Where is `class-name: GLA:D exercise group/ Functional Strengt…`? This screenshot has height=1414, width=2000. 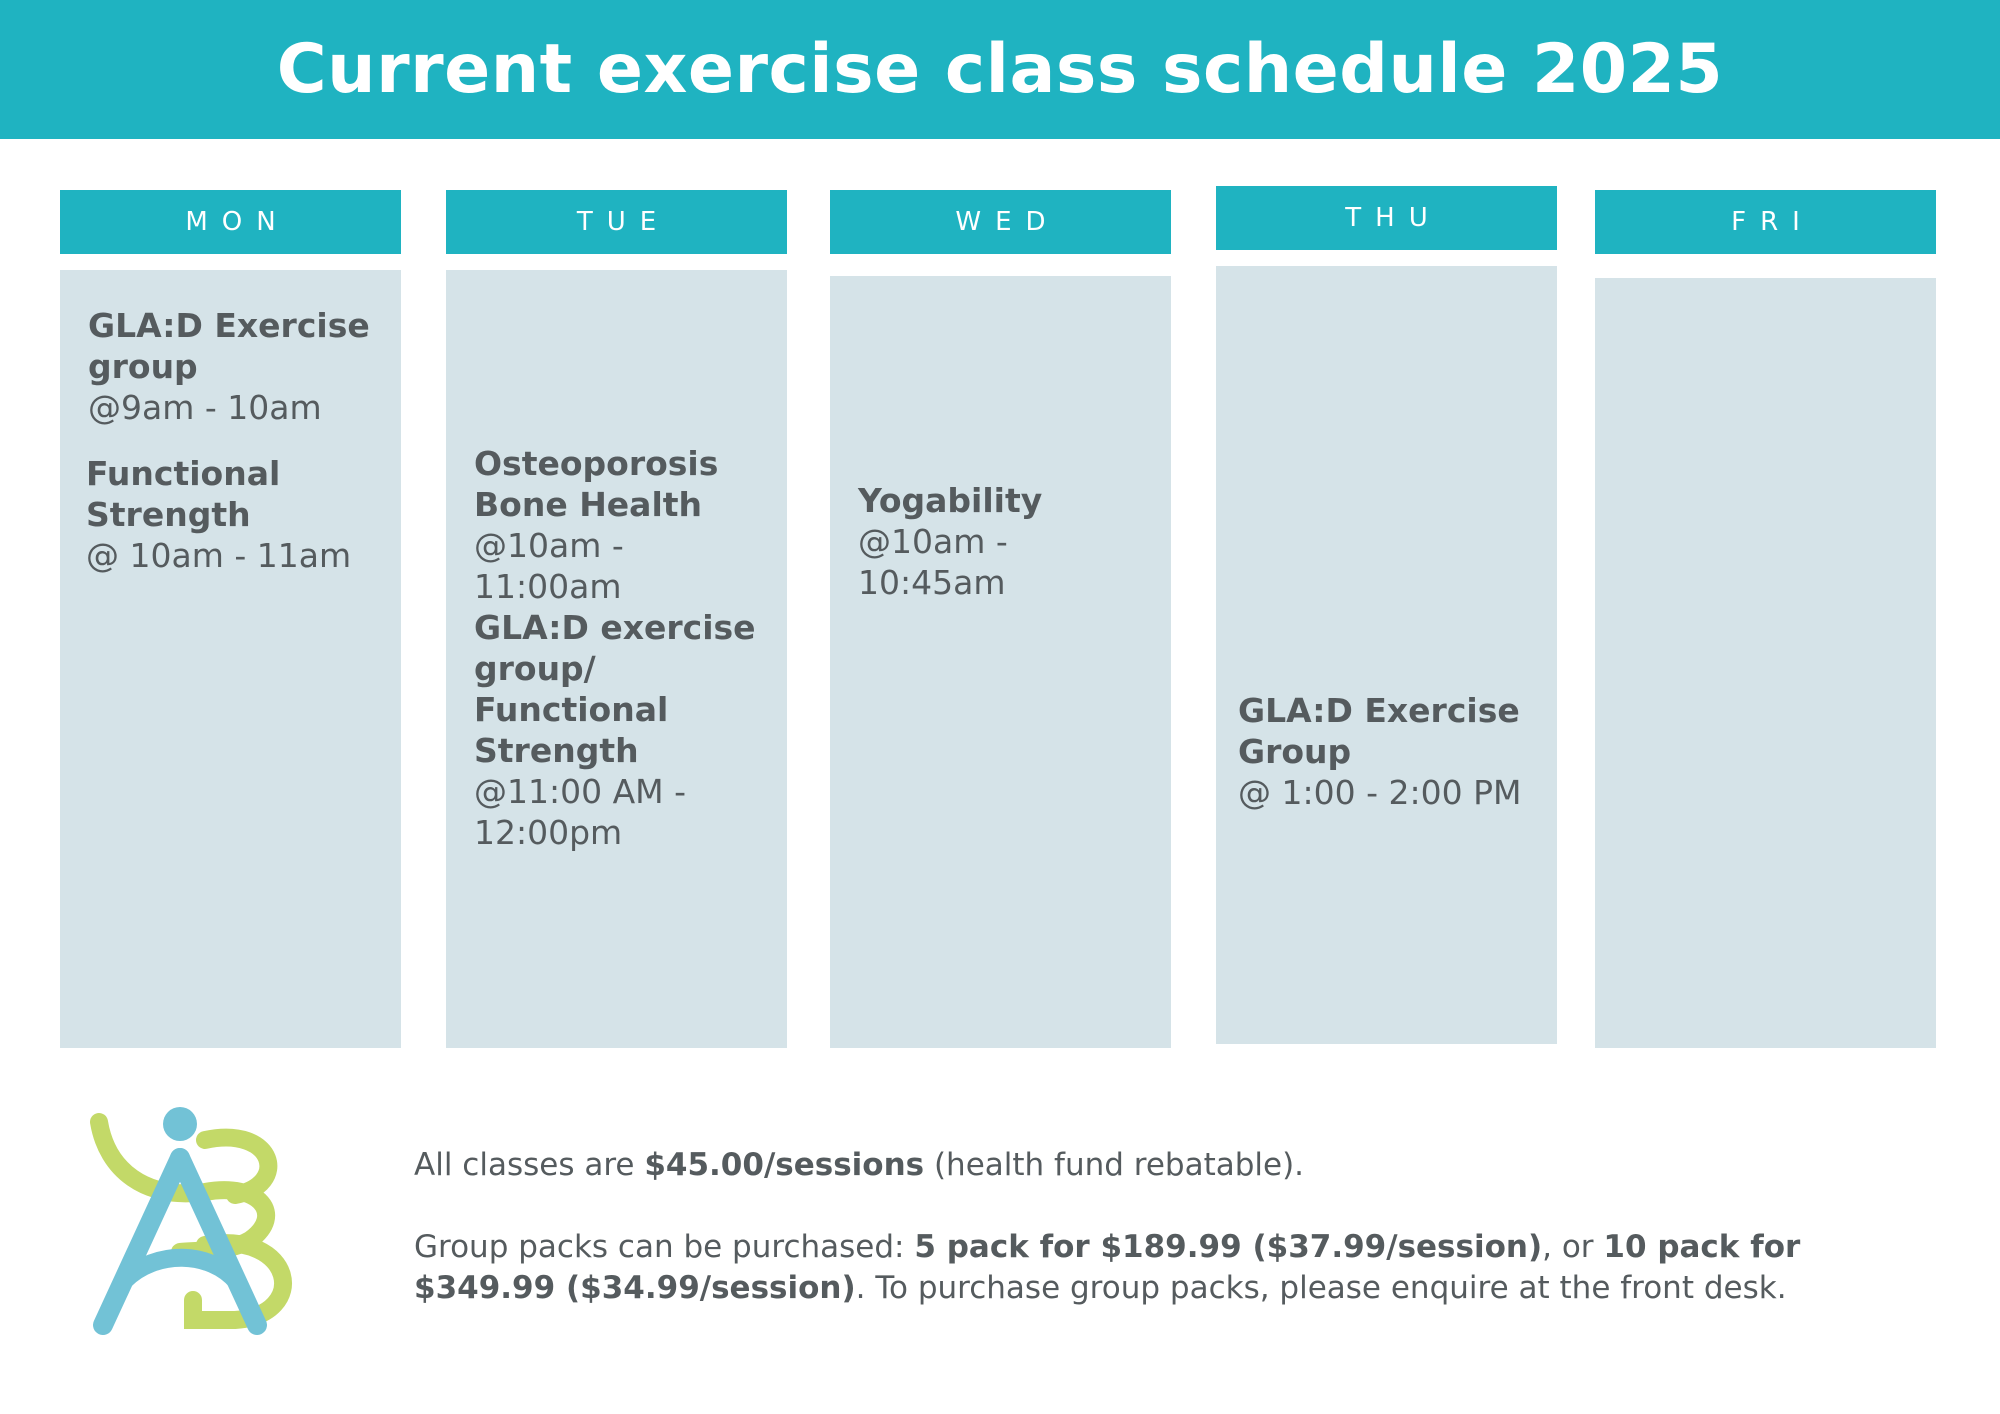 class-name: GLA:D exercise group/ Functional Strengt… is located at coordinates (615, 689).